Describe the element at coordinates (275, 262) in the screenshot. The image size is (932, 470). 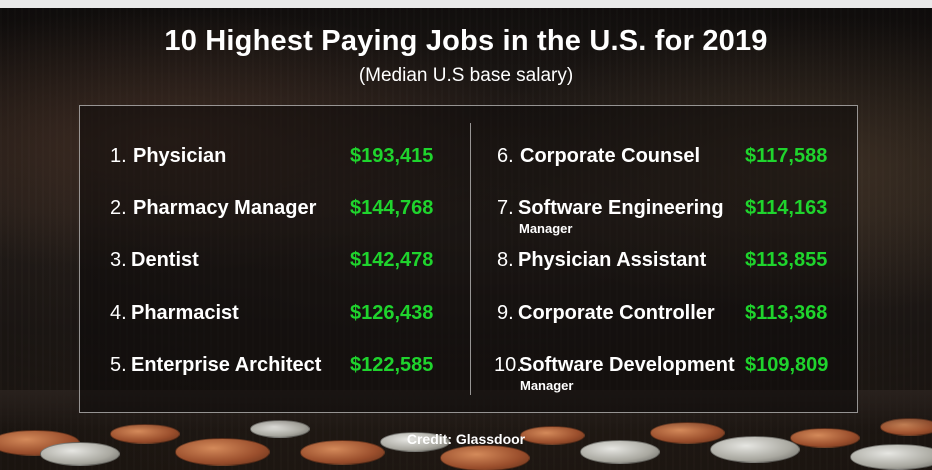
I see `job-row-3: 3. Dentist $142,478` at that location.